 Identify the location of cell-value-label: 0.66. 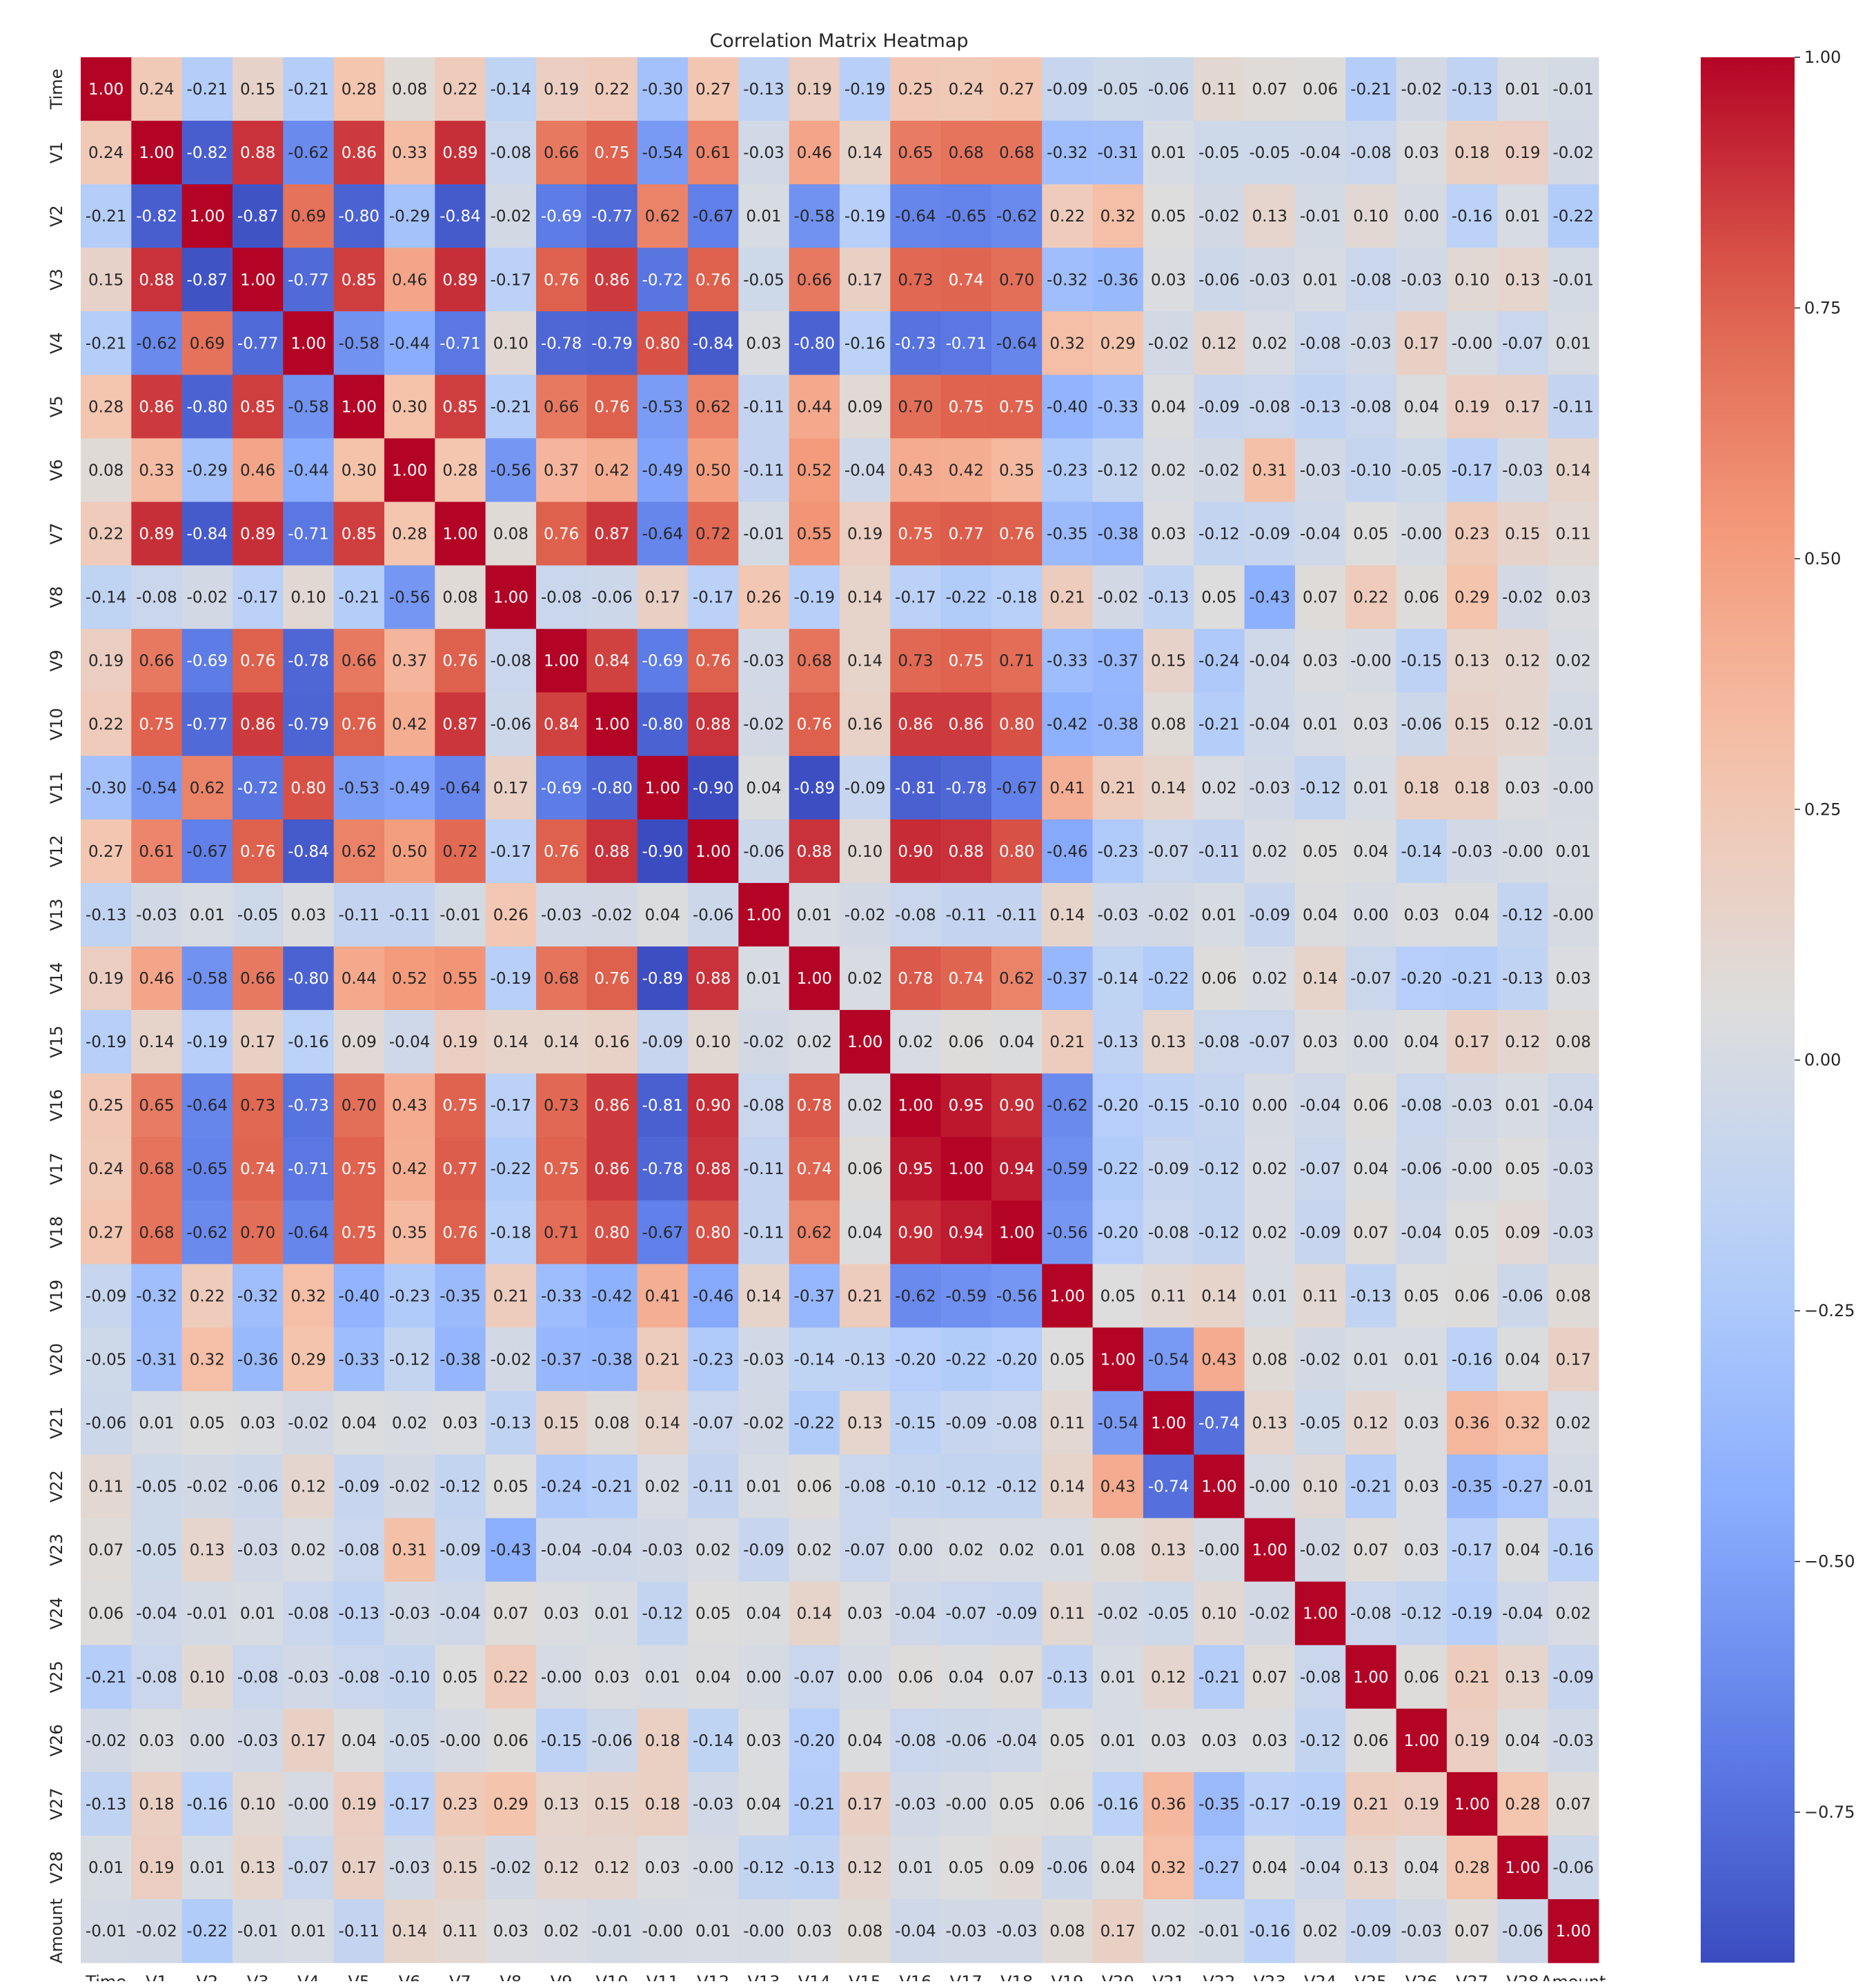
(257, 979).